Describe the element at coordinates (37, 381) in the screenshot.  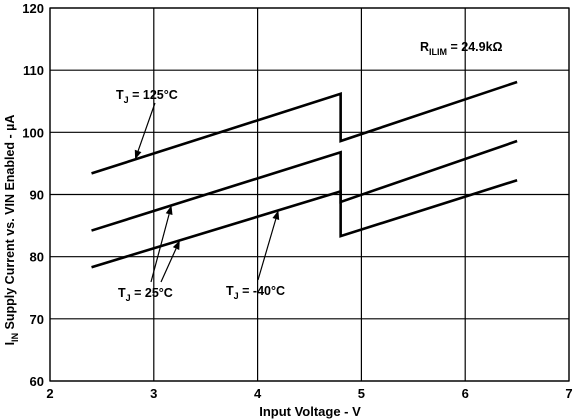
I see `y-tick-label: 60` at that location.